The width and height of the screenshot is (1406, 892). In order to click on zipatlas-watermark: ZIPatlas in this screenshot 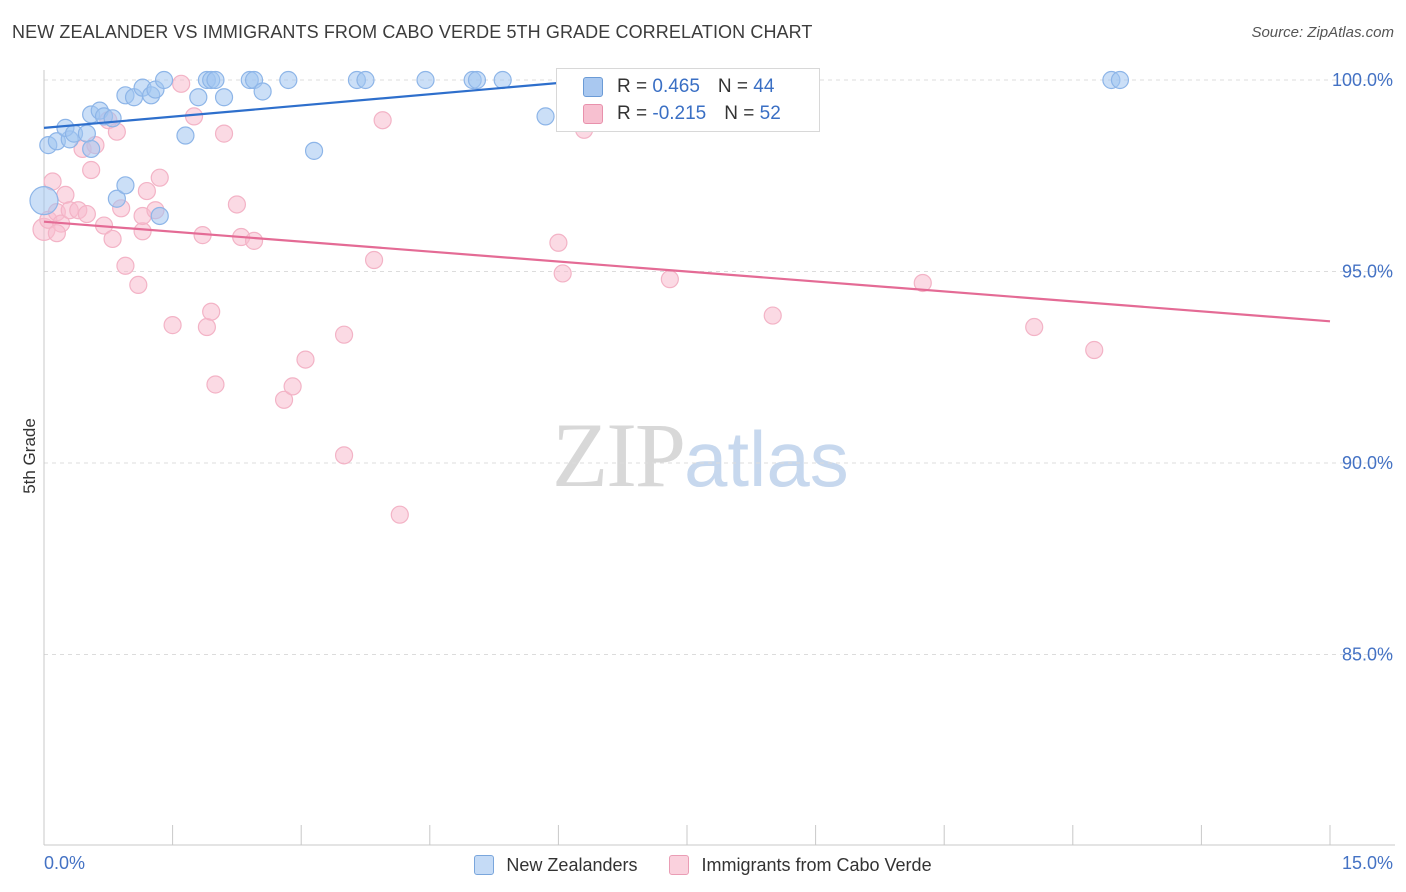, I will do `click(700, 455)`.